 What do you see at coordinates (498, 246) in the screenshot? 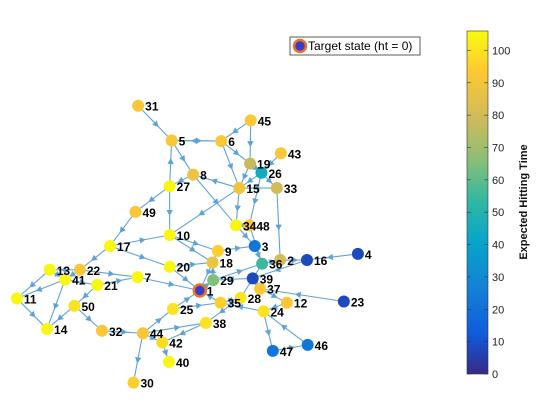
I see `colorbar-tick-40: 40` at bounding box center [498, 246].